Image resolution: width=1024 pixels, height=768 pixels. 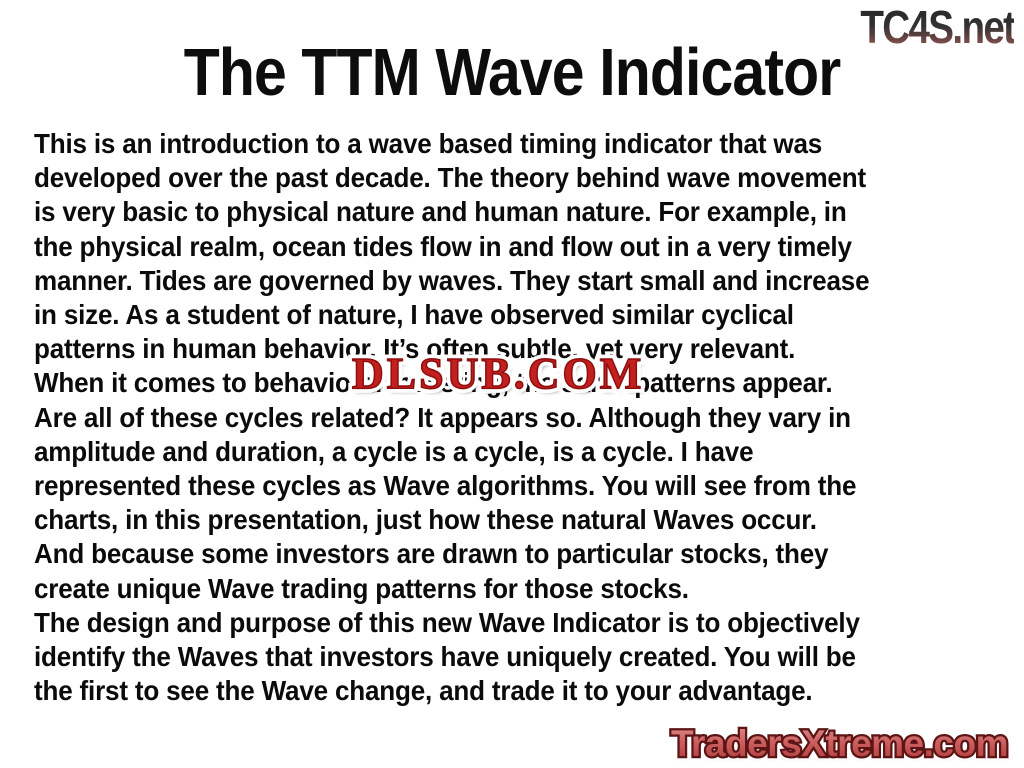 I want to click on dlsub-watermark: DLSUB.COM DLSUB.COM, so click(x=496, y=373).